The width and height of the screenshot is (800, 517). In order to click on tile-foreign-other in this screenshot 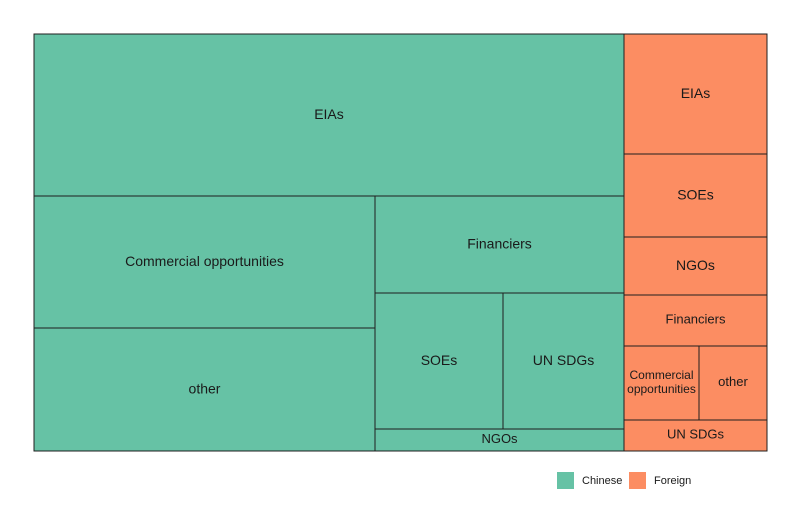, I will do `click(733, 383)`.